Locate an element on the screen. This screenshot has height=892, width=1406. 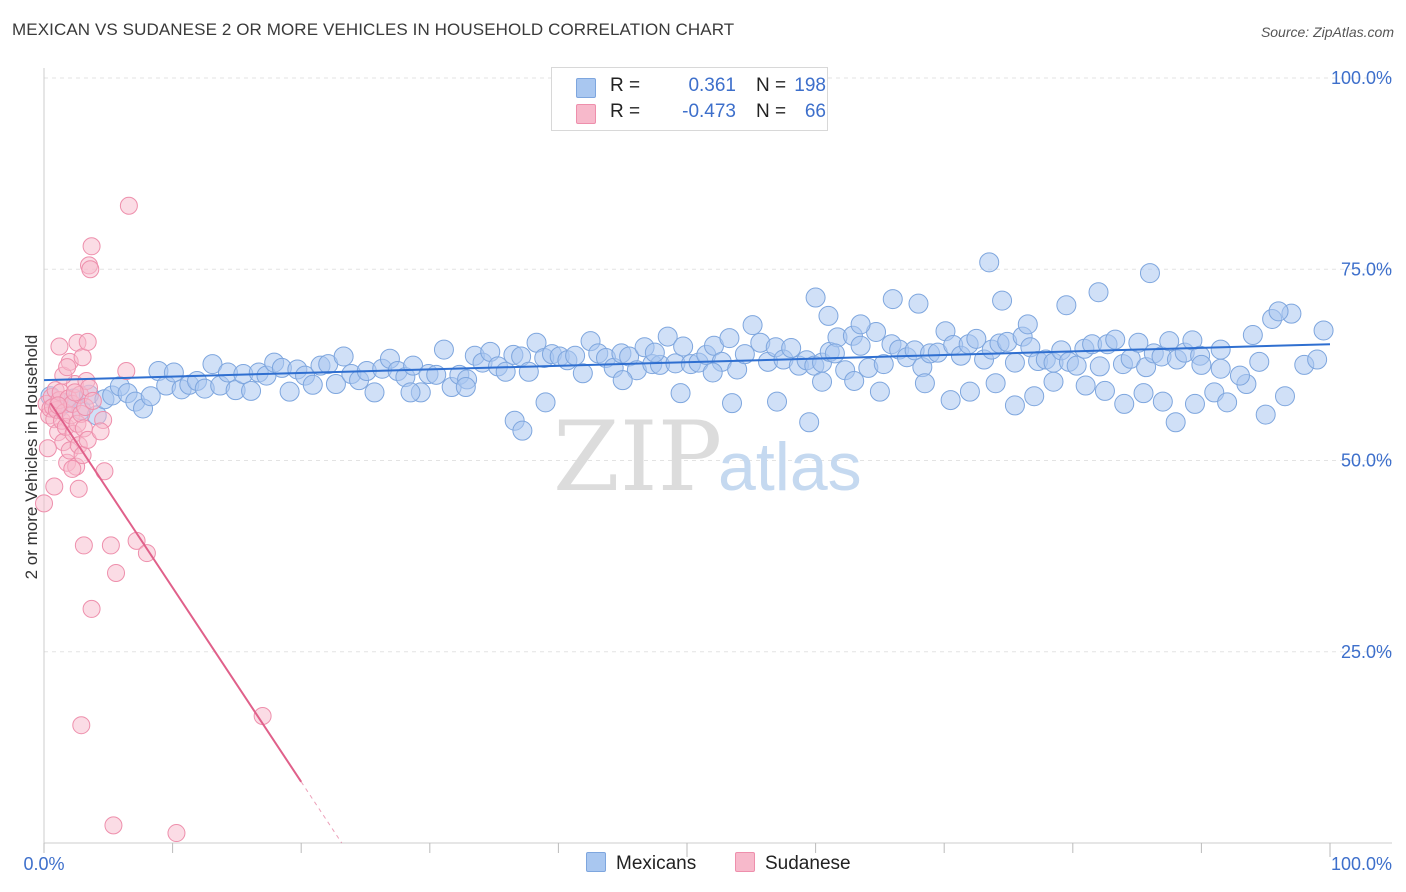
correlation-stats-box: R = 0.361 N = 198 R = -0.473 N = 66 is located at coordinates (689, 99).